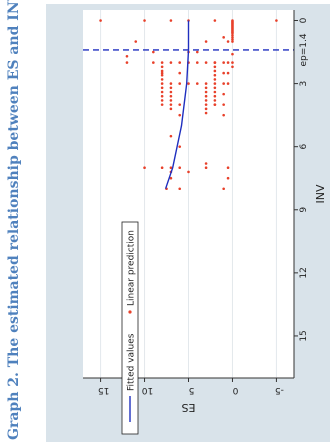  What do you see at coordinates (189, 407) in the screenshot?
I see `y-axis-label: ES` at bounding box center [189, 407].